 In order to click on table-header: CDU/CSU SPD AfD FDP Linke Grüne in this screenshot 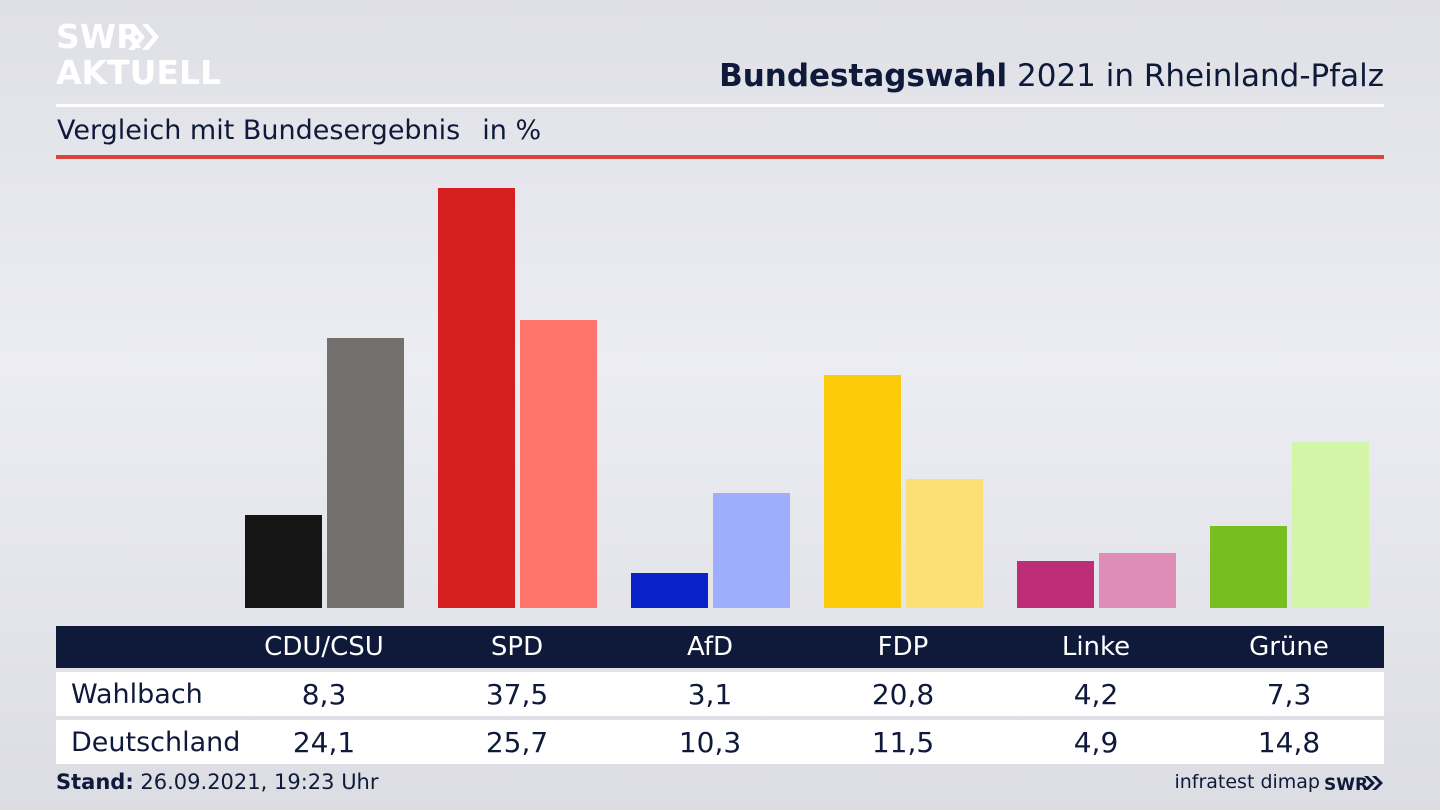, I will do `click(720, 647)`.